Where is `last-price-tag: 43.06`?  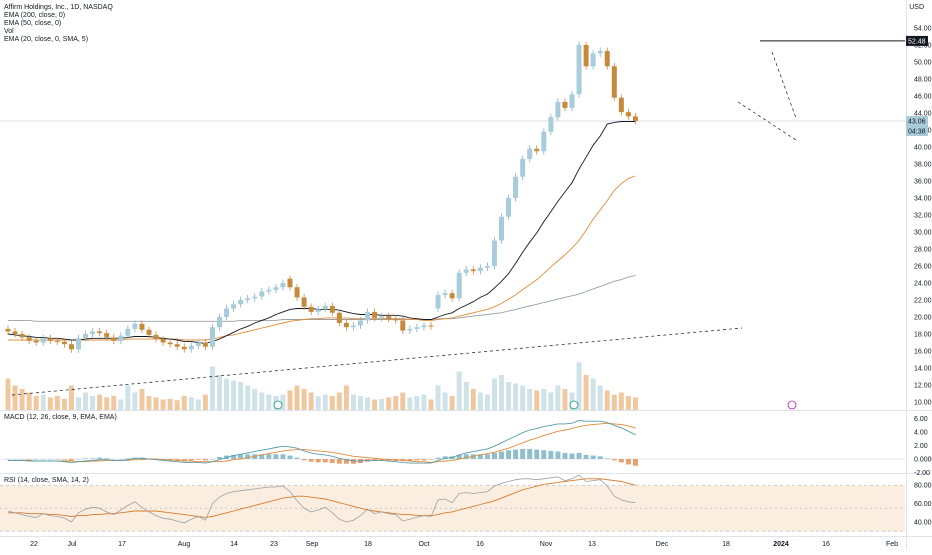 last-price-tag: 43.06 is located at coordinates (917, 121).